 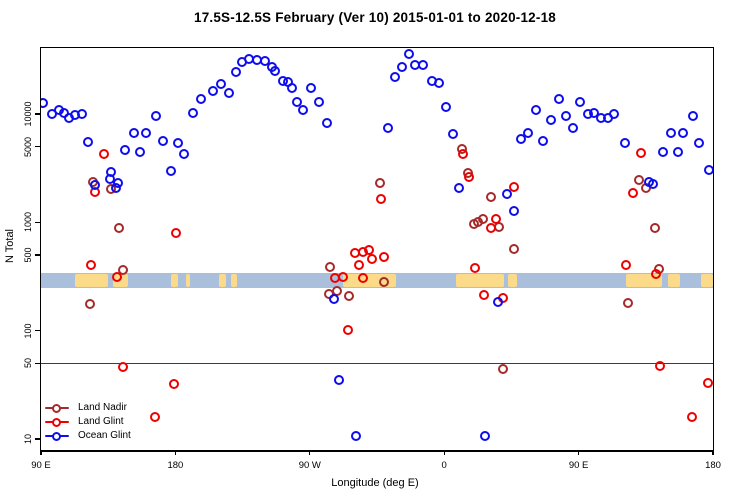 What do you see at coordinates (309, 465) in the screenshot?
I see `x-axis-tick-label: 90 W` at bounding box center [309, 465].